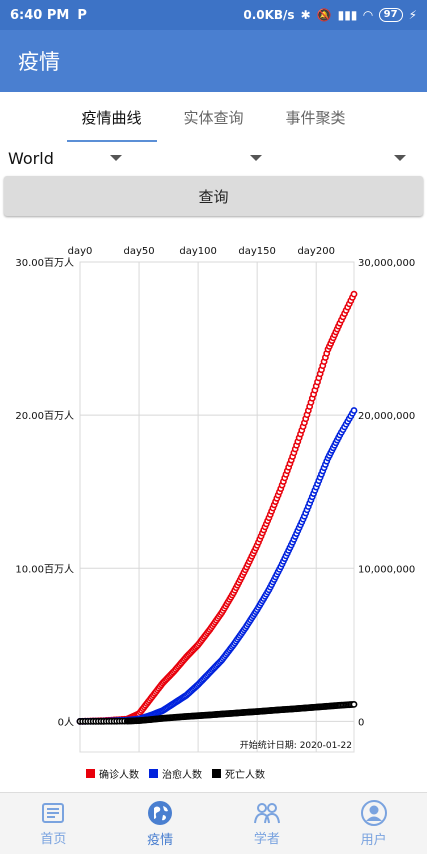  Describe the element at coordinates (197, 251) in the screenshot. I see `x-tick-label: day100` at that location.